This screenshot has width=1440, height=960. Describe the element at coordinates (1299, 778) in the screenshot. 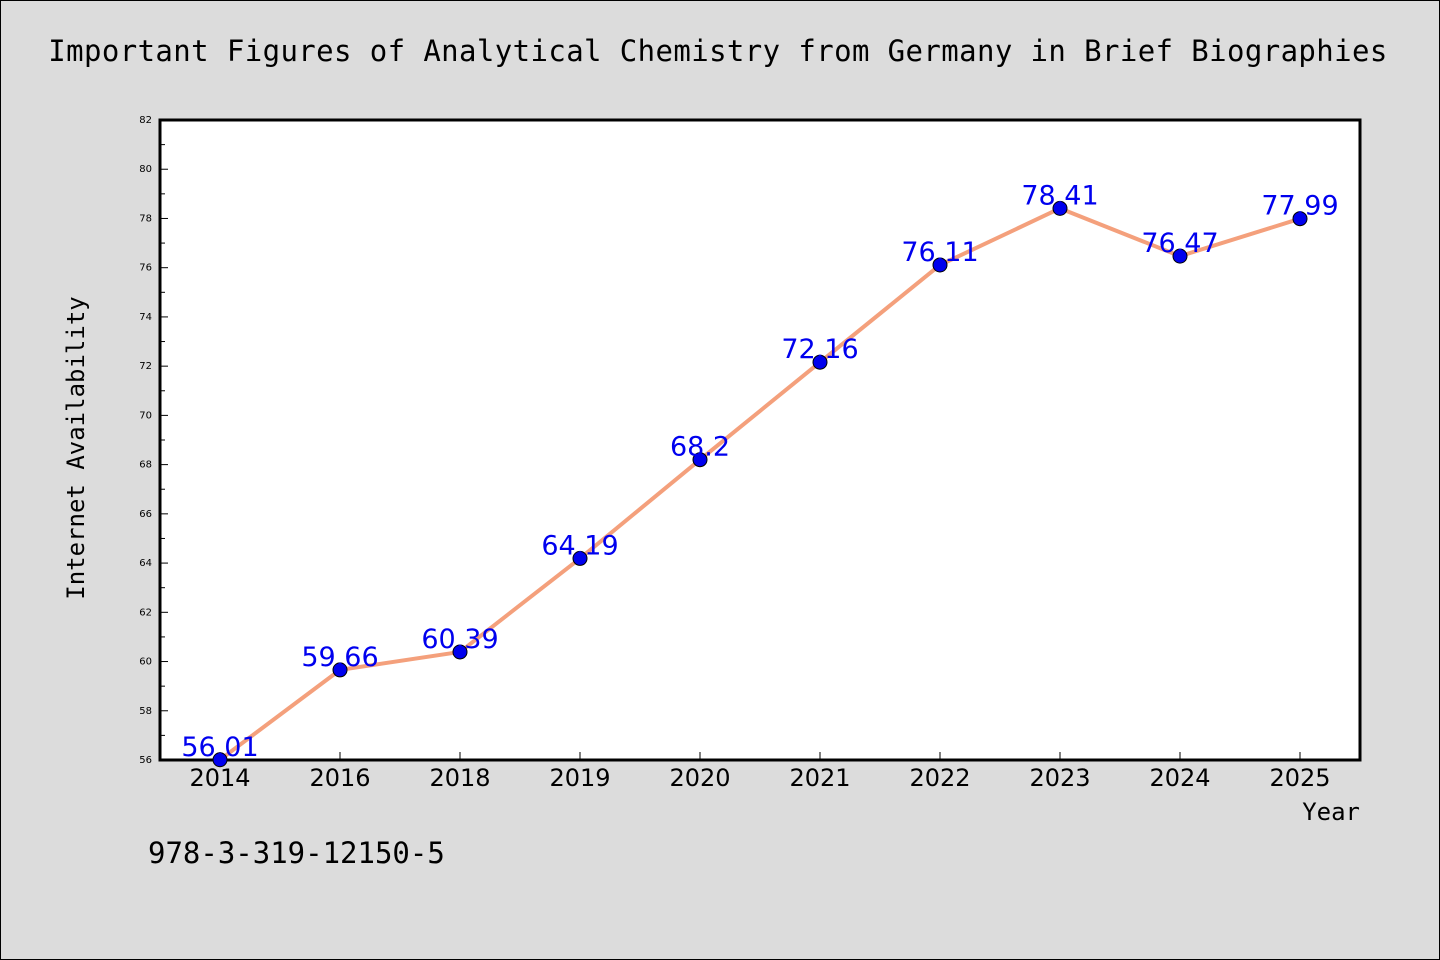

I see `x-tick-label: 2025` at that location.